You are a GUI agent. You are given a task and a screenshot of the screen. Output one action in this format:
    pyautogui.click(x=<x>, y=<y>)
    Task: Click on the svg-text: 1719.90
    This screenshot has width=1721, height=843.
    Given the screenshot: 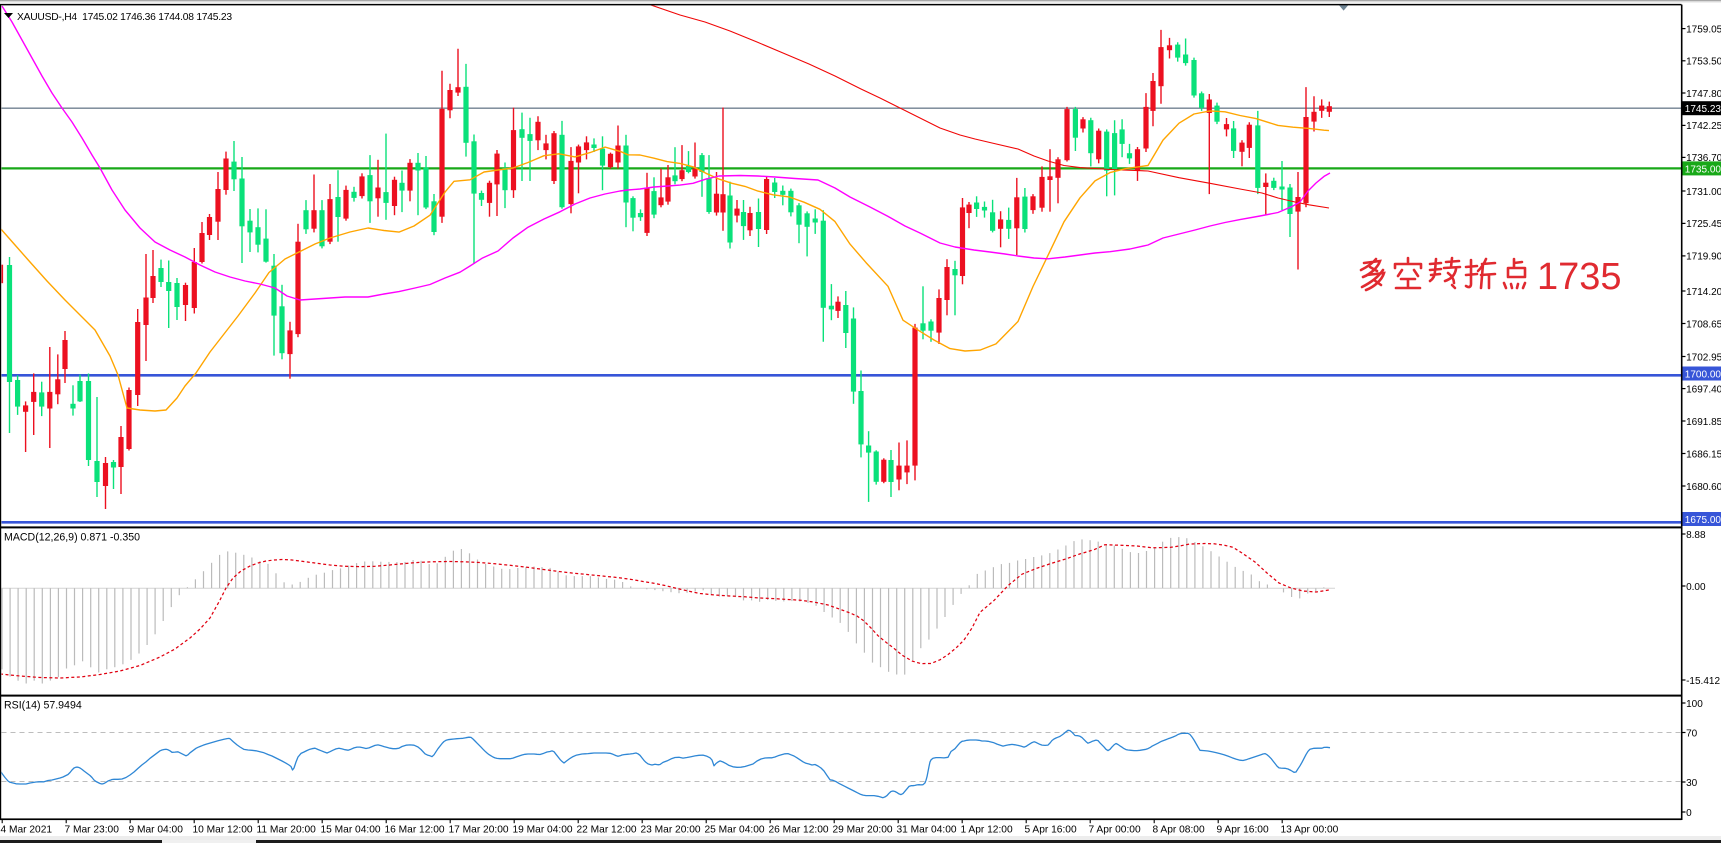 What is the action you would take?
    pyautogui.click(x=1703, y=257)
    